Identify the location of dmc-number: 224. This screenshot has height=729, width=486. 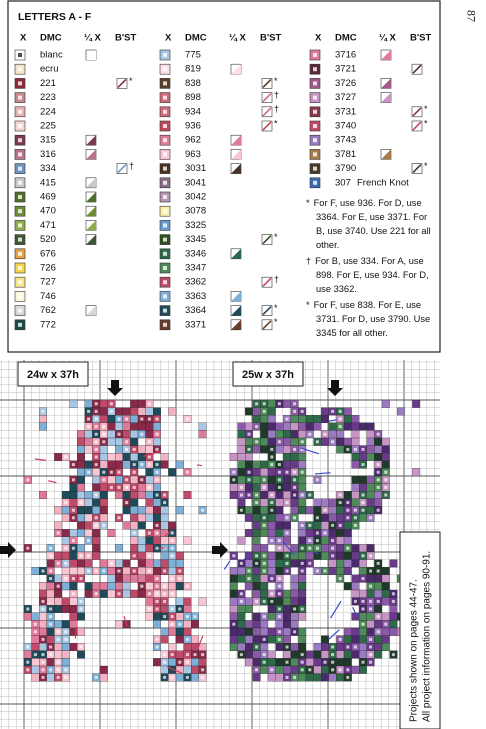
(48, 111).